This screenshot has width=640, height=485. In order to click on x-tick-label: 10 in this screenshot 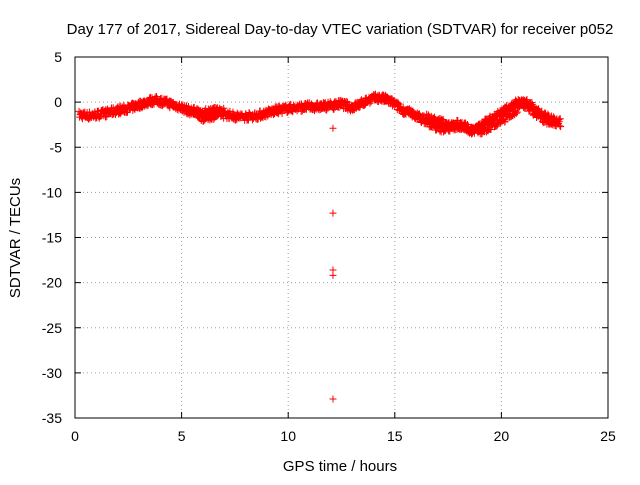, I will do `click(288, 436)`.